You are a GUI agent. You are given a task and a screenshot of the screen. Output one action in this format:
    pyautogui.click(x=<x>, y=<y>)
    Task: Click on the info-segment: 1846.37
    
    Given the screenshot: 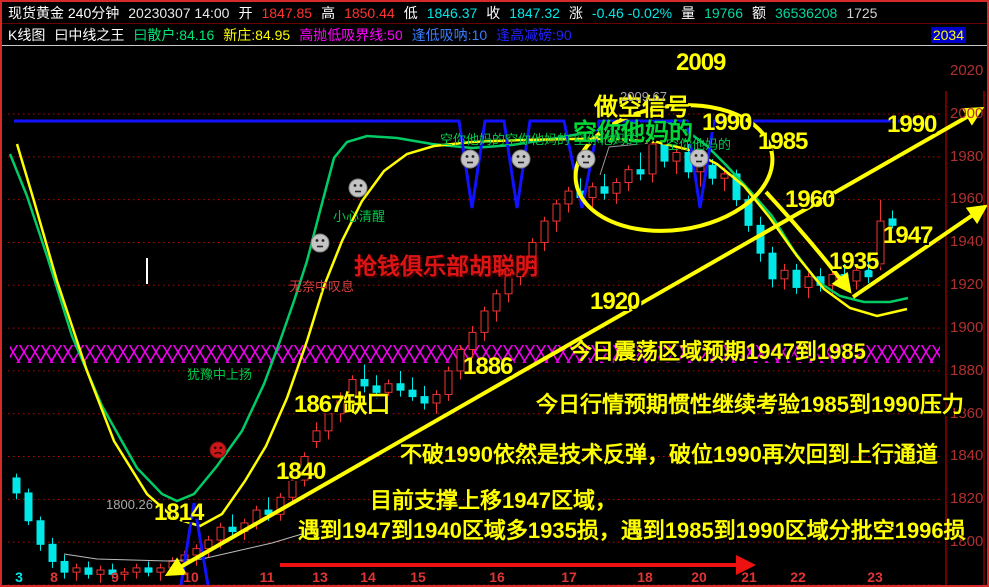 What is the action you would take?
    pyautogui.click(x=452, y=12)
    